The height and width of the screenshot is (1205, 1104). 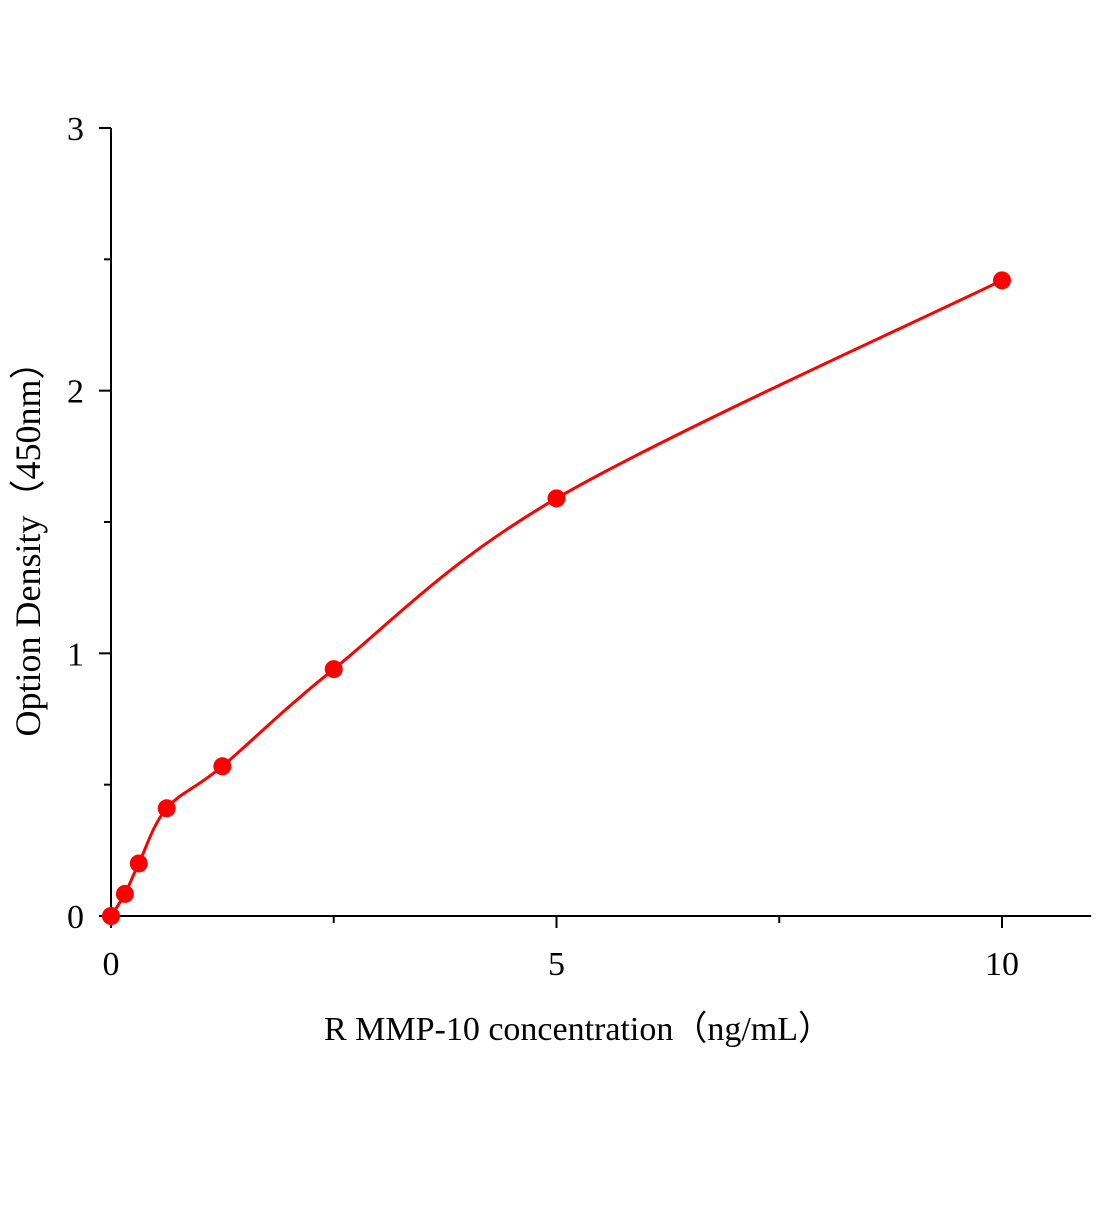 I want to click on x-tick-label: 0, so click(x=111, y=964).